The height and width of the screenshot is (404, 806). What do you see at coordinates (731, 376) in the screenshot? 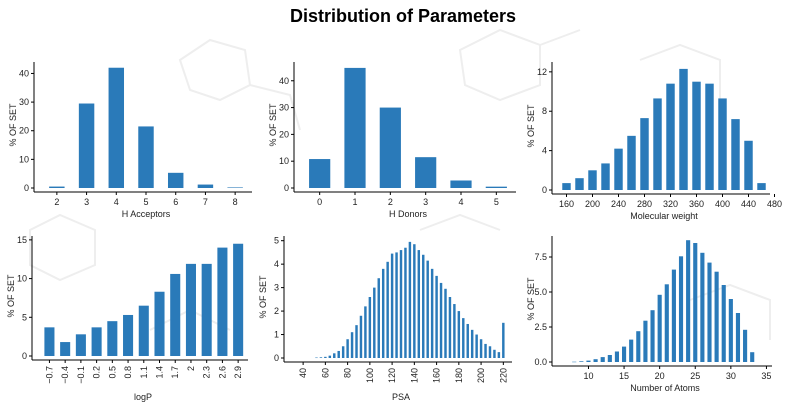
I see `x-tick-label: 30` at bounding box center [731, 376].